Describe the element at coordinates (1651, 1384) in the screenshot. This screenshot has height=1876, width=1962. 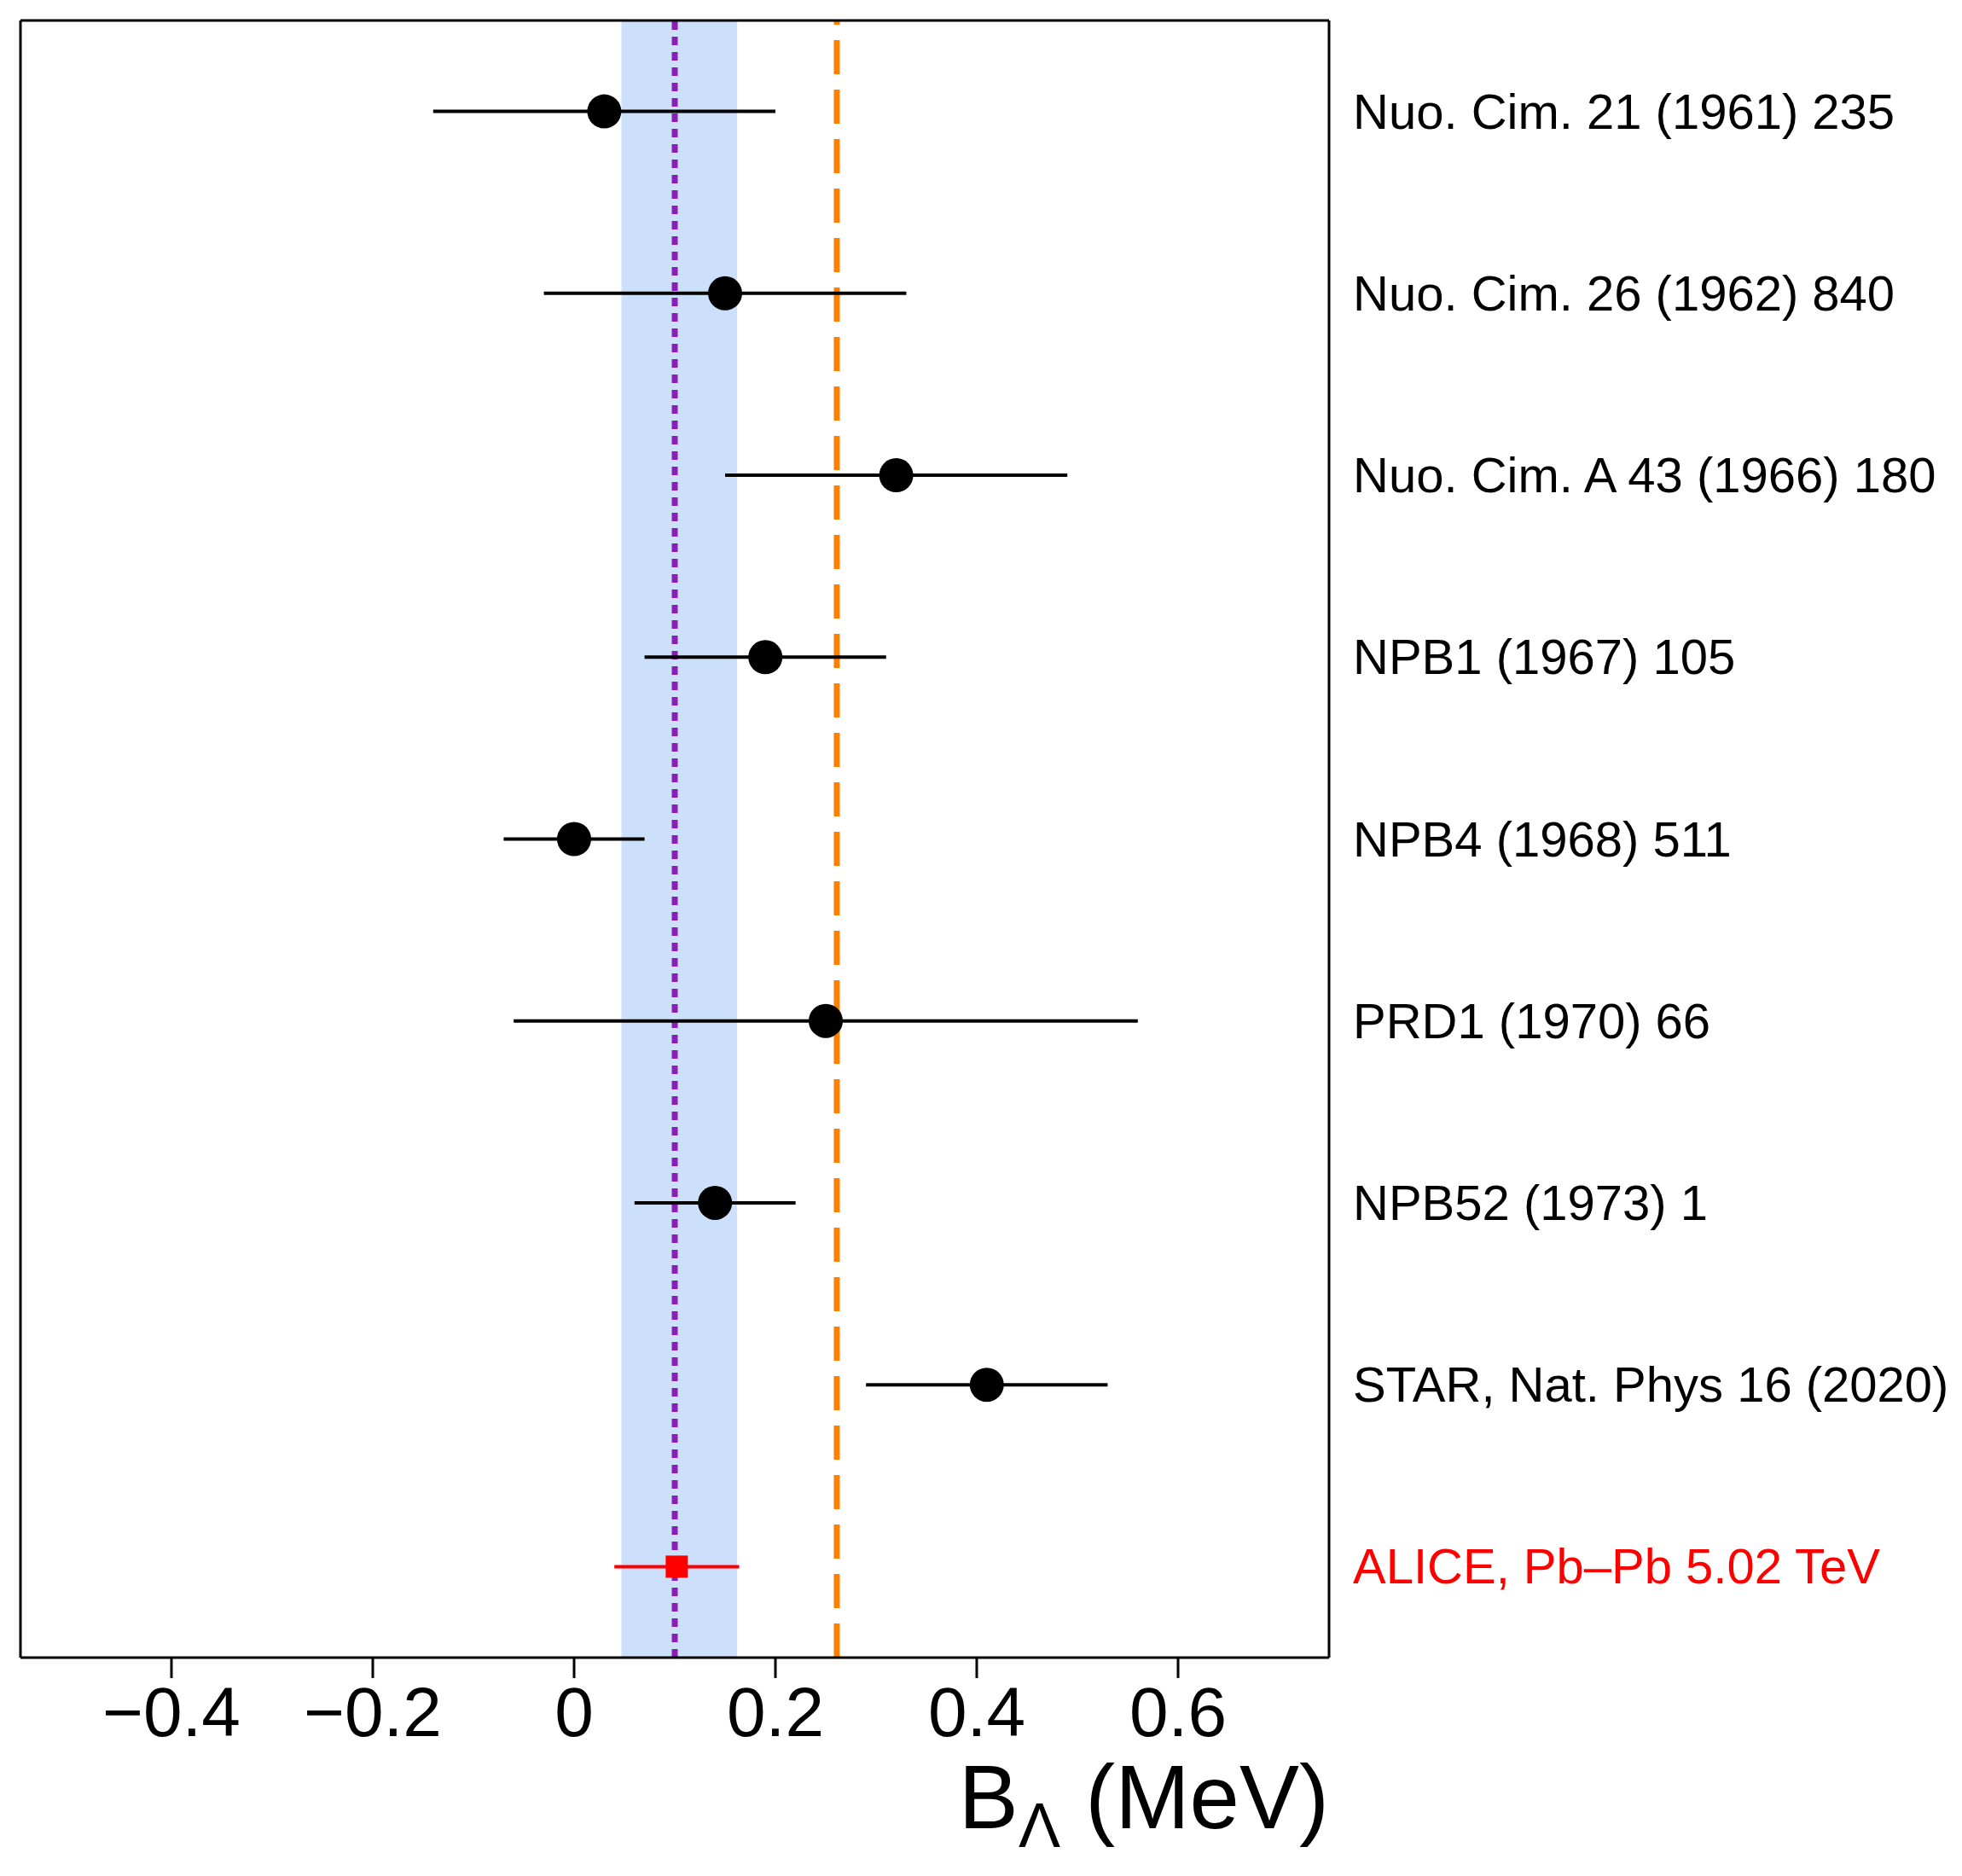
I see `y-tick-label: STAR, Nat. Phys 16 (2020)` at that location.